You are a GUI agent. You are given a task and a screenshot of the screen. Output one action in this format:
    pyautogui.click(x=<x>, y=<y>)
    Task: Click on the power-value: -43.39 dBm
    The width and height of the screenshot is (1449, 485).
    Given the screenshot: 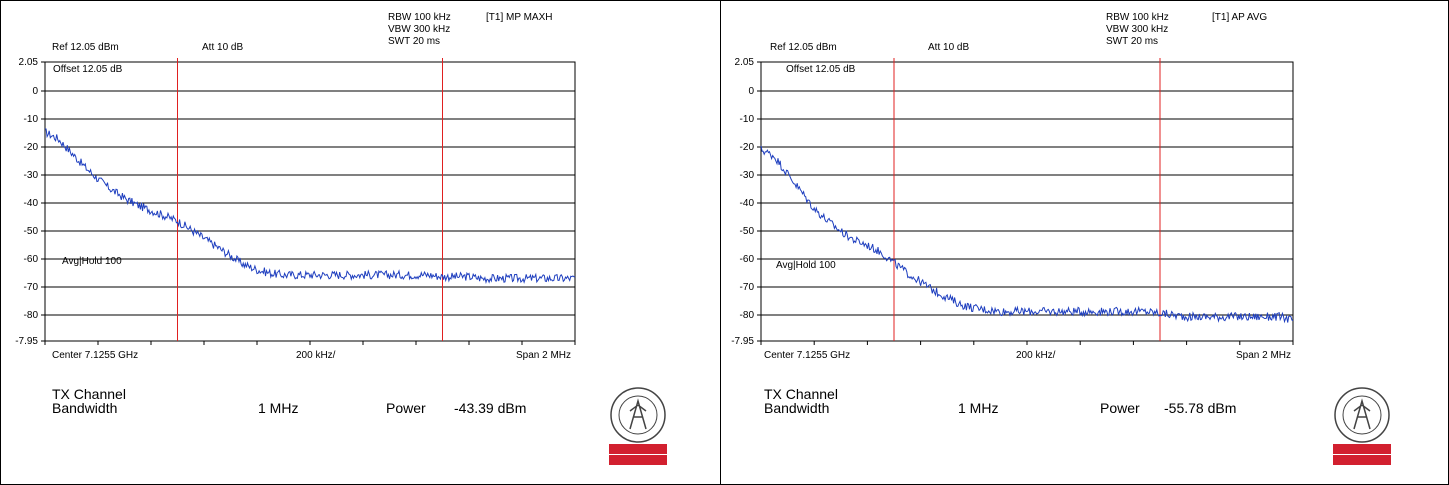 What is the action you would take?
    pyautogui.click(x=490, y=408)
    